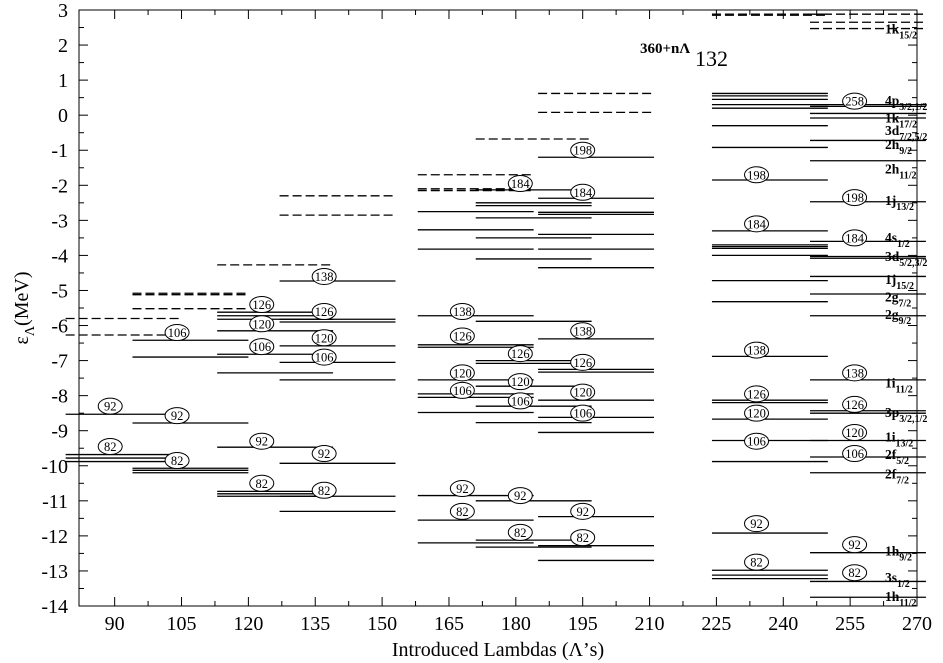 This screenshot has height=663, width=943. I want to click on x-tick-label: 195, so click(583, 624).